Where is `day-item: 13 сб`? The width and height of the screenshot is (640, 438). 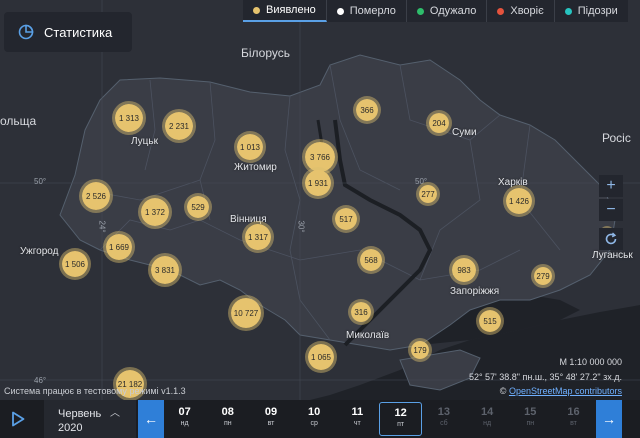
day-item: 13 сб is located at coordinates (443, 419).